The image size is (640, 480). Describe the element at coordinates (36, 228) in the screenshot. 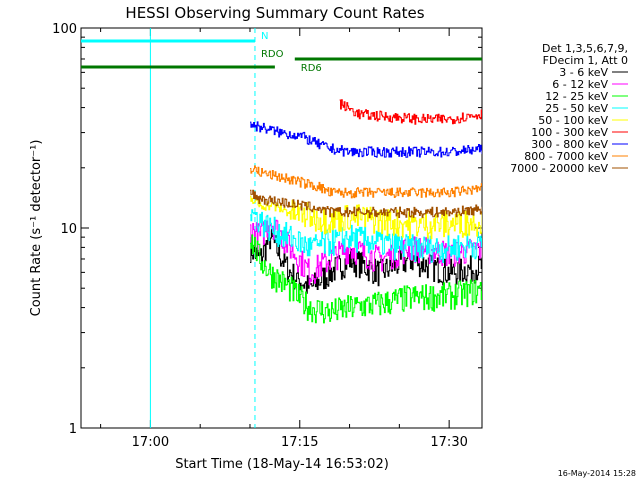

I see `y-axis-label: Count Rate (s⁻¹ detector⁻¹)` at that location.